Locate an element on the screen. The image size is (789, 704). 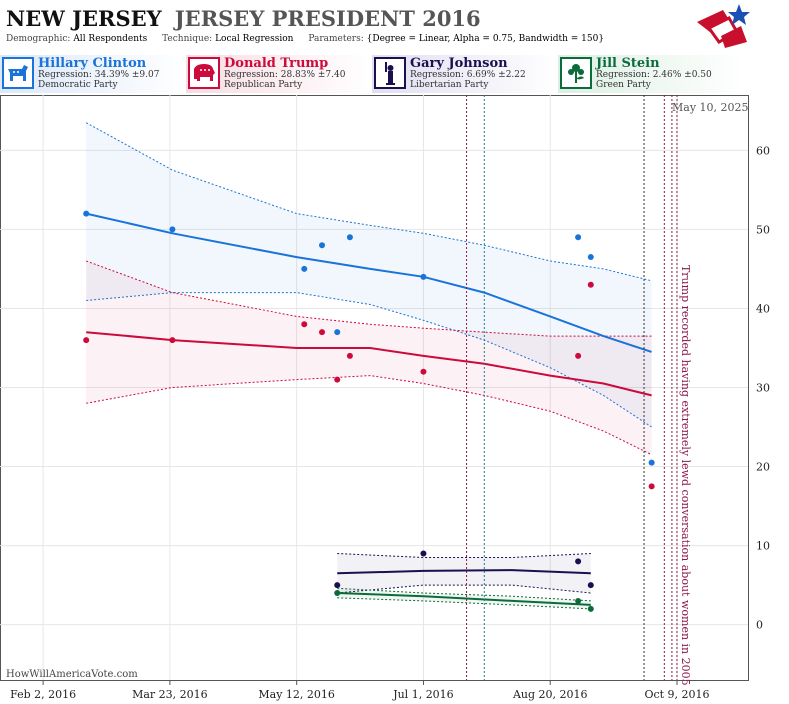
confidence-band is located at coordinates (464, 573).